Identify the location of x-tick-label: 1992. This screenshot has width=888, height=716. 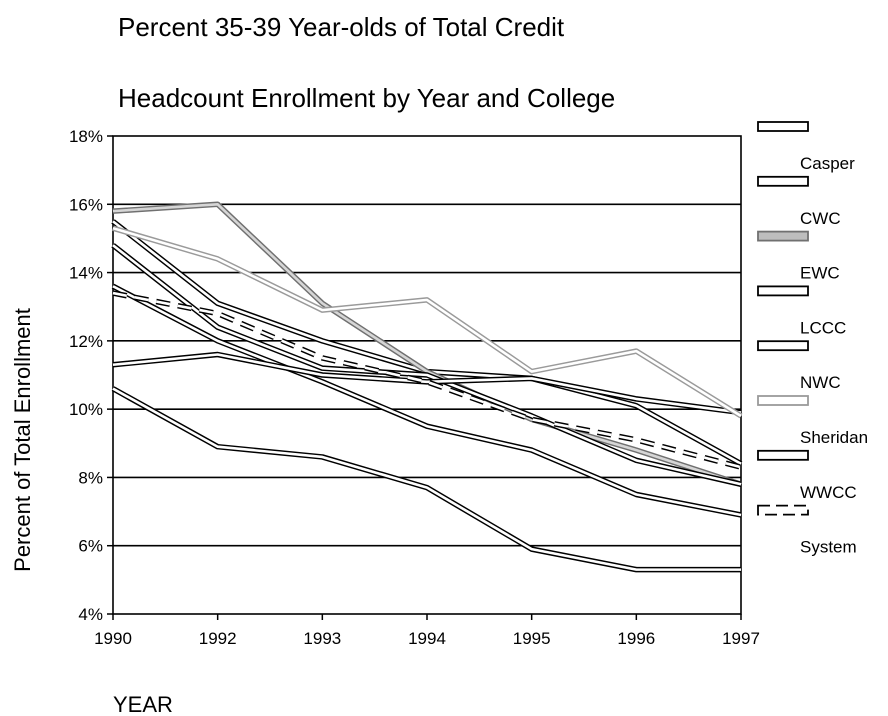
(218, 638).